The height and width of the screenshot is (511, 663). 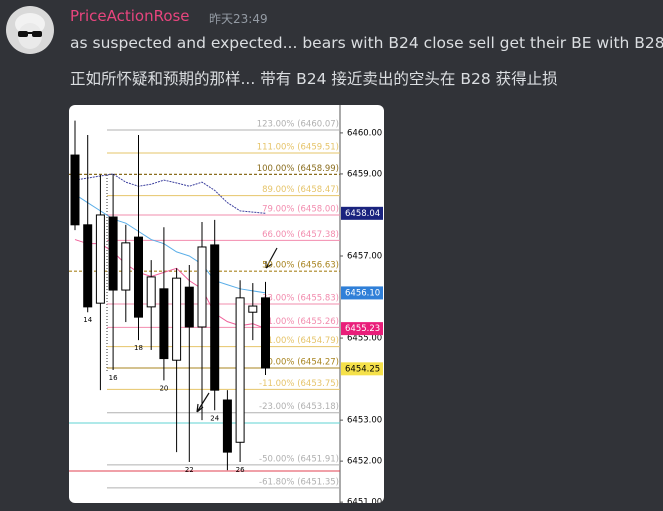 I want to click on fib-label: -11.00% (6453.75), so click(x=299, y=384).